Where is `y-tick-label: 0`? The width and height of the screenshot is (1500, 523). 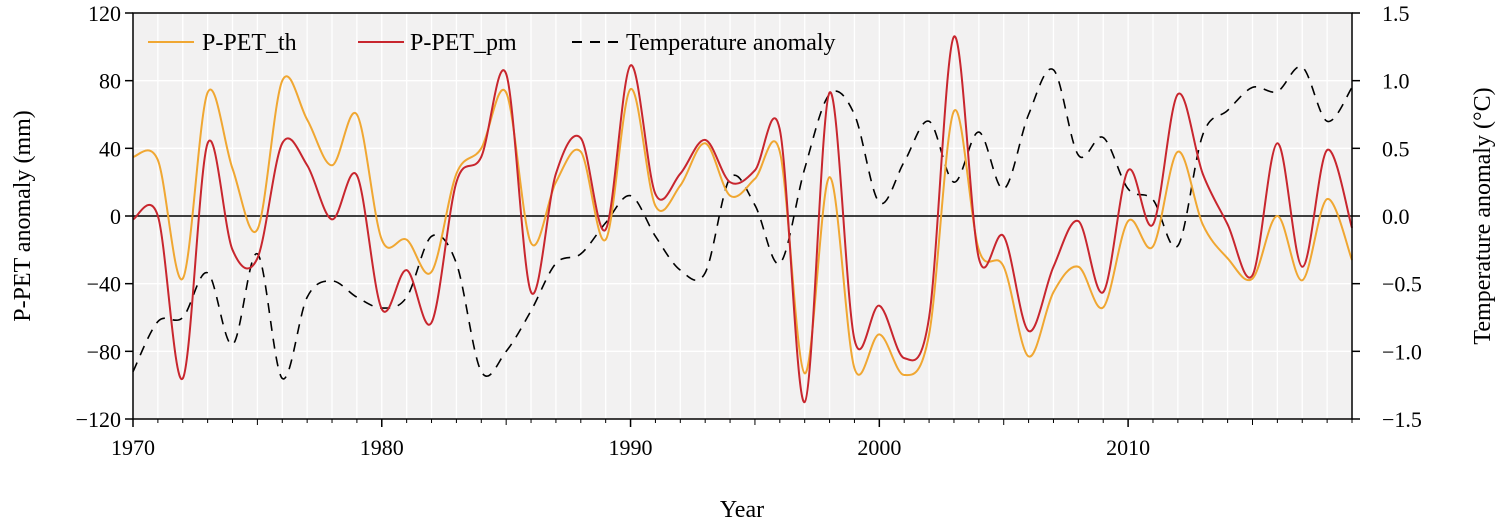
y-tick-label: 0 is located at coordinates (115, 216).